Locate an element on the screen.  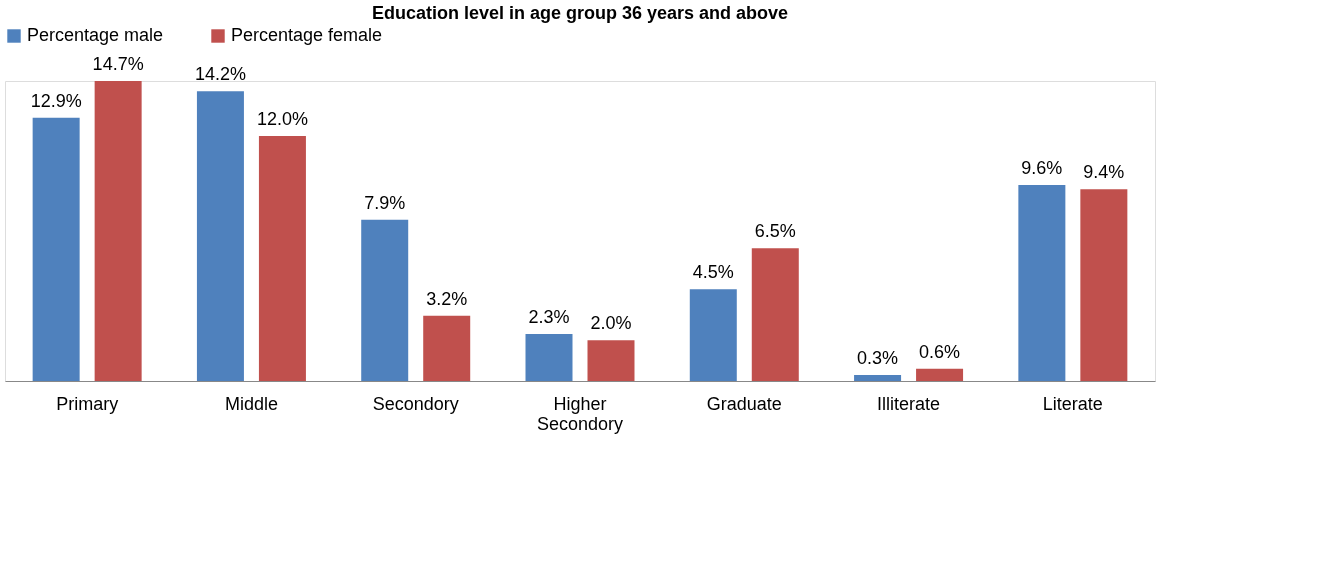
data-label: 0.6% is located at coordinates (940, 351).